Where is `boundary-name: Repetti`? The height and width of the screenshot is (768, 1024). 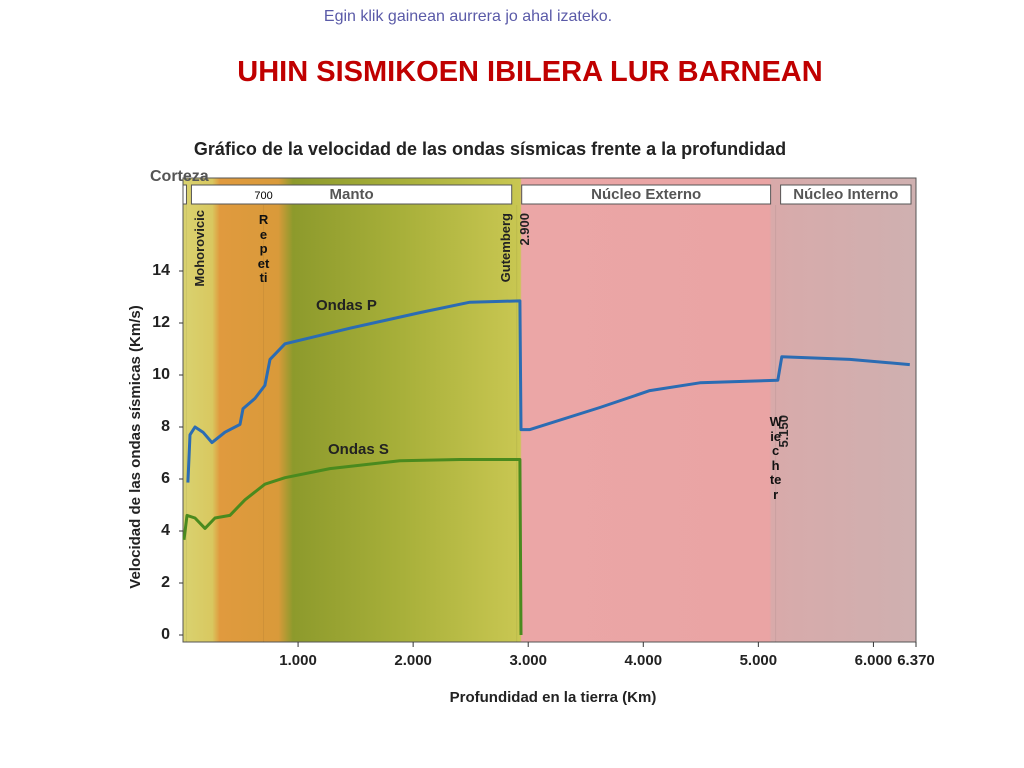 boundary-name: Repetti is located at coordinates (263, 248).